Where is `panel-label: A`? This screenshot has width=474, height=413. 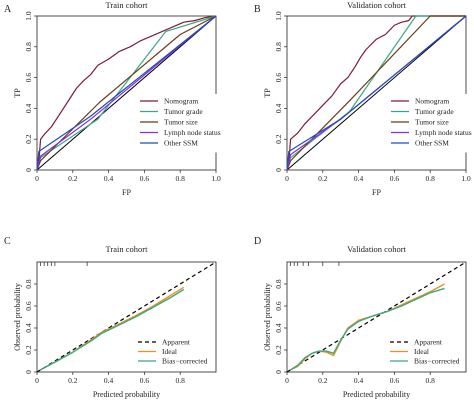
panel-label: A is located at coordinates (8, 9).